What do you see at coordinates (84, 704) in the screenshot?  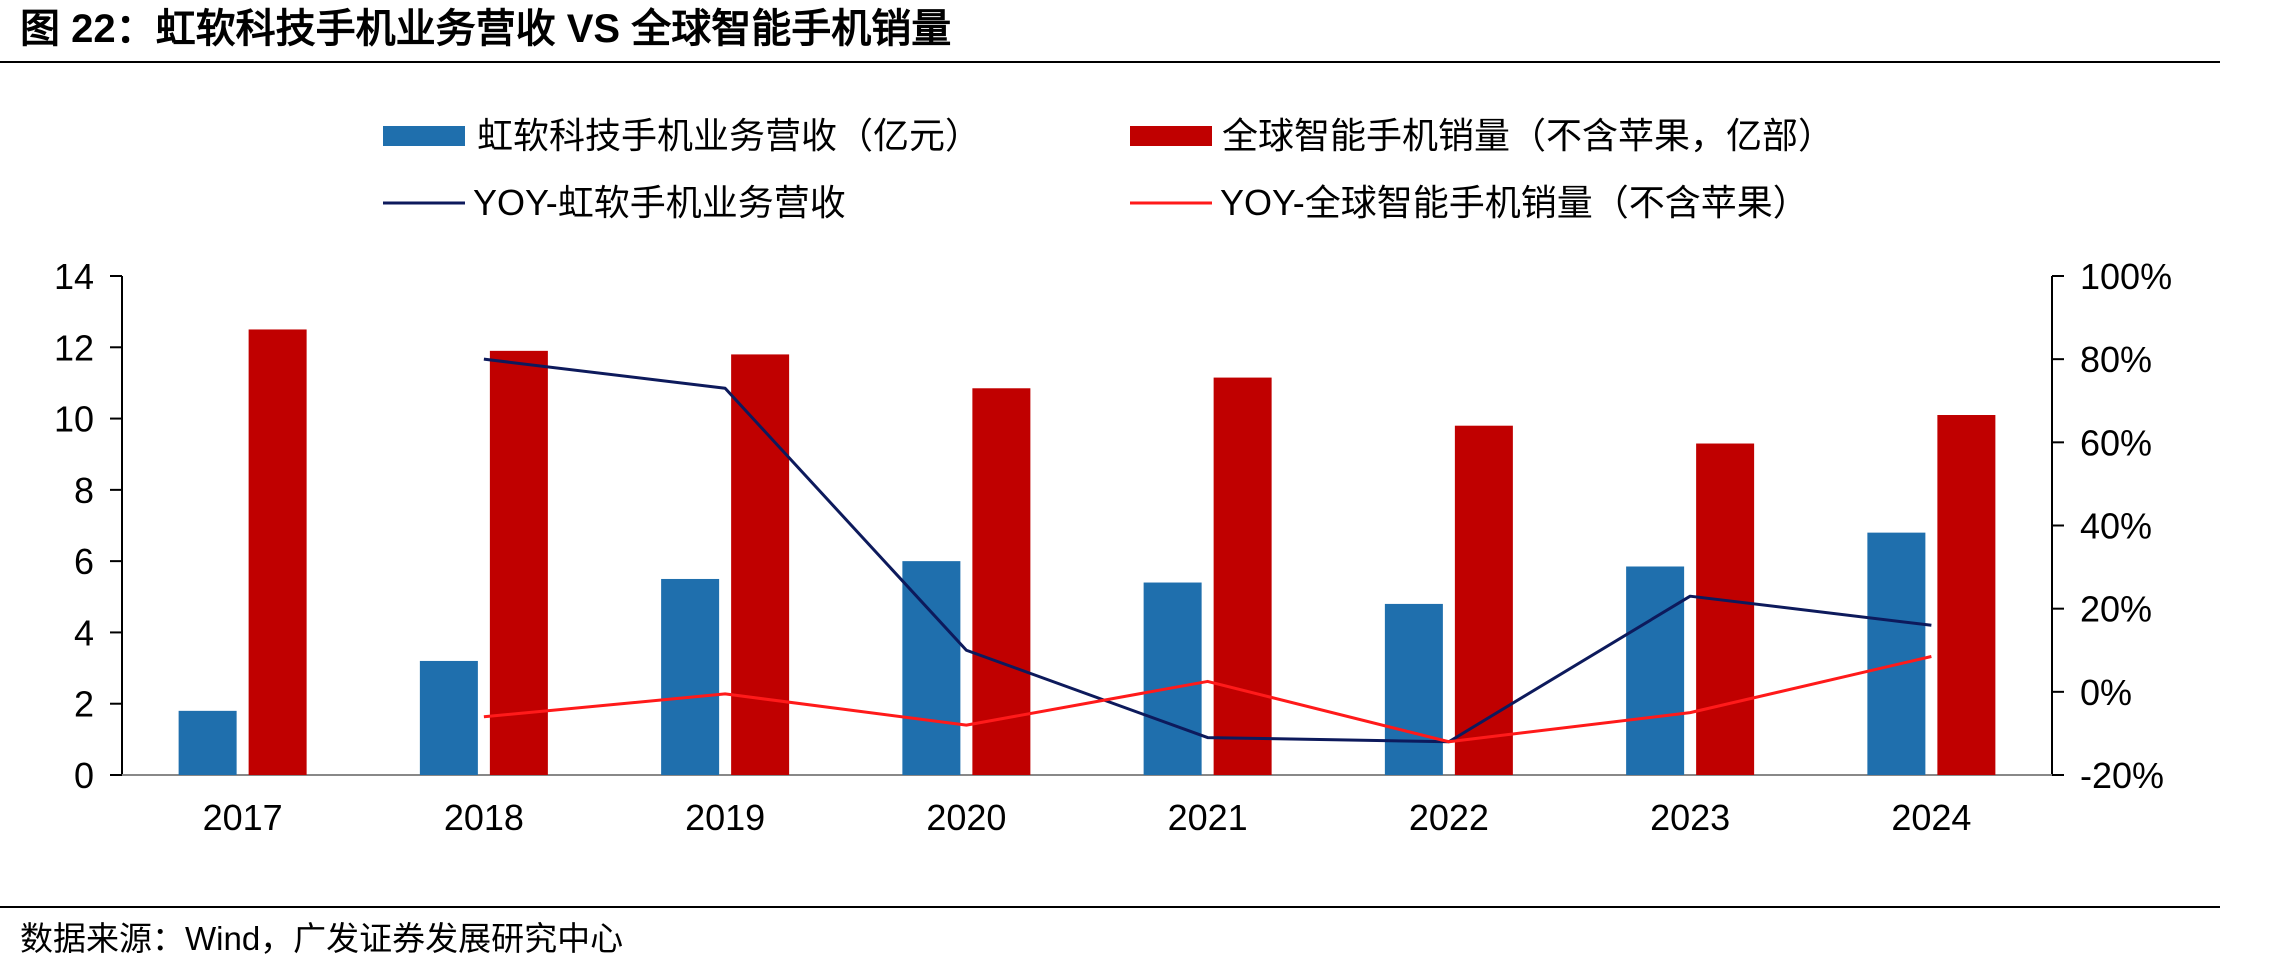 I see `y-left-tick-label: 2` at bounding box center [84, 704].